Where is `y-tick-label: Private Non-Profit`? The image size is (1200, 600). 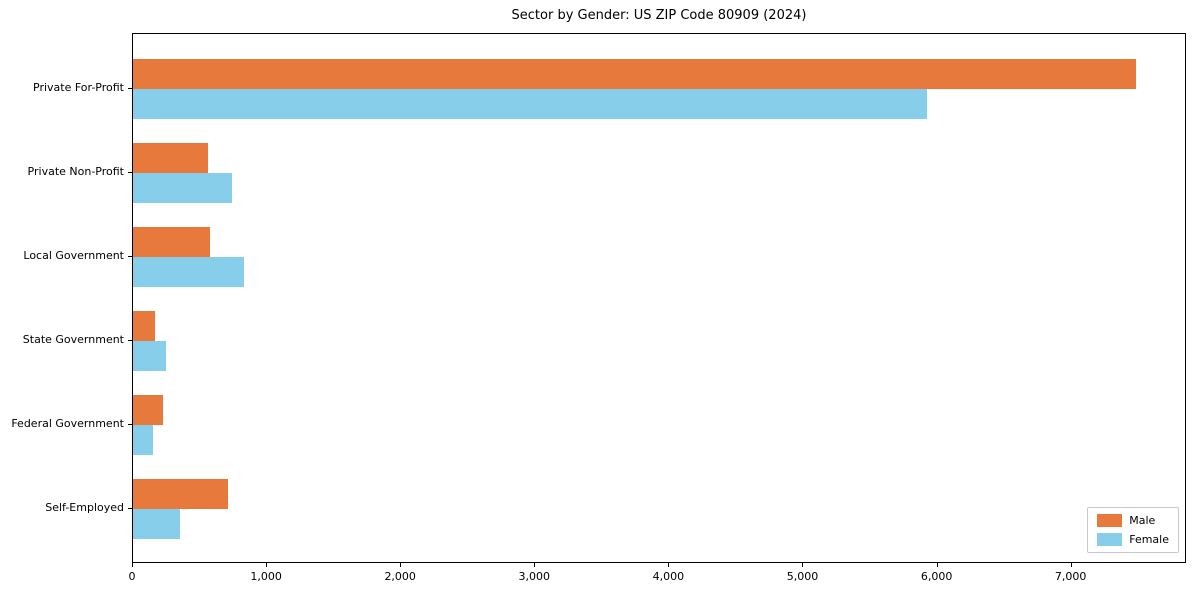 y-tick-label: Private Non-Profit is located at coordinates (75, 171).